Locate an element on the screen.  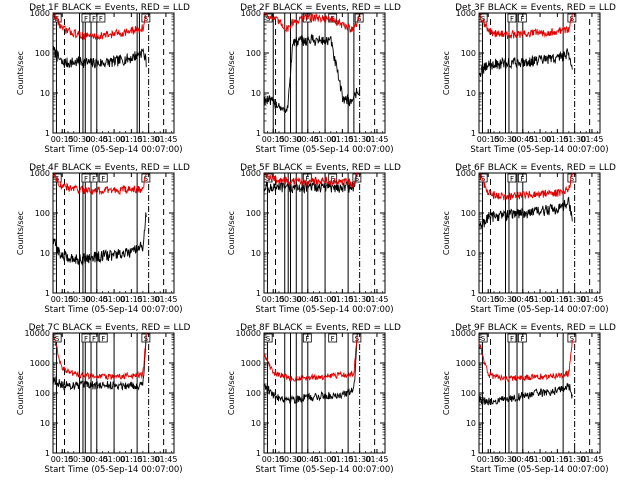
panel-title: Det 6F BLACK = Events, RED = LLD is located at coordinates (535, 168).